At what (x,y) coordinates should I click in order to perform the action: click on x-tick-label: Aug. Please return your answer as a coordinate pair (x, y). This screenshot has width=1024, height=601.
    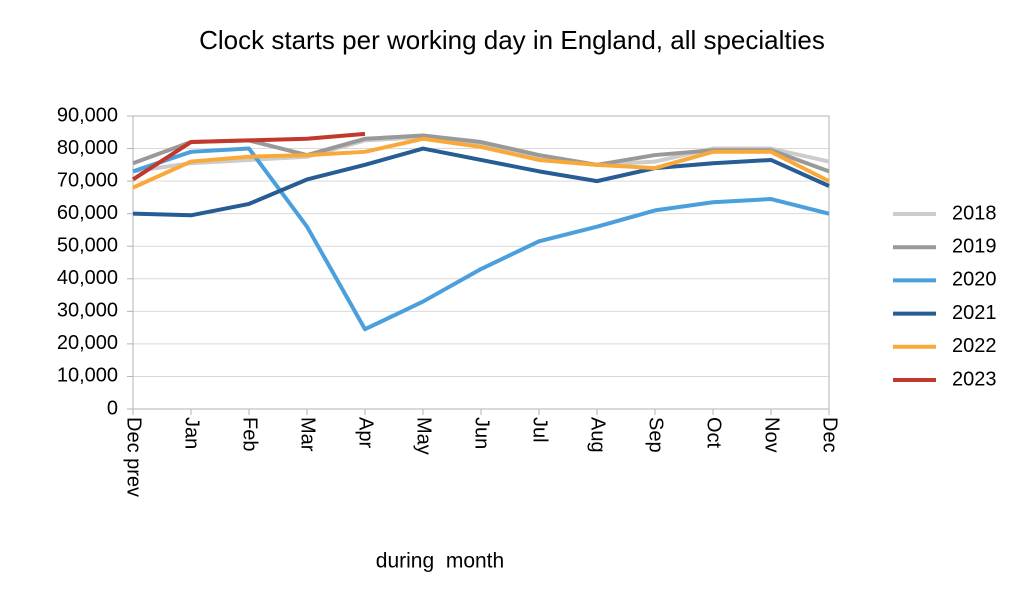
    Looking at the image, I should click on (598, 435).